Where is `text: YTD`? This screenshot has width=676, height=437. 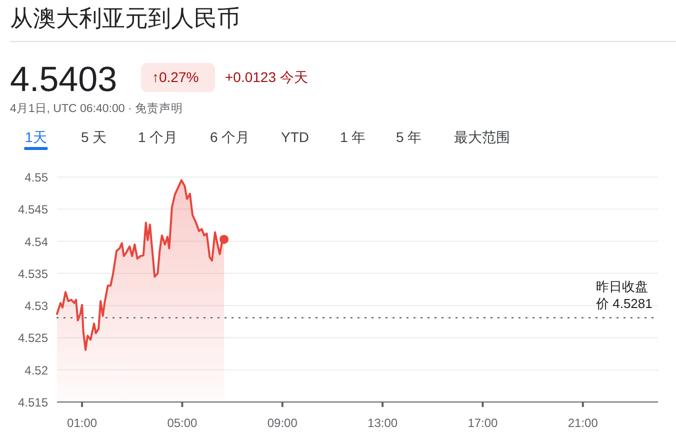
text: YTD is located at coordinates (295, 137).